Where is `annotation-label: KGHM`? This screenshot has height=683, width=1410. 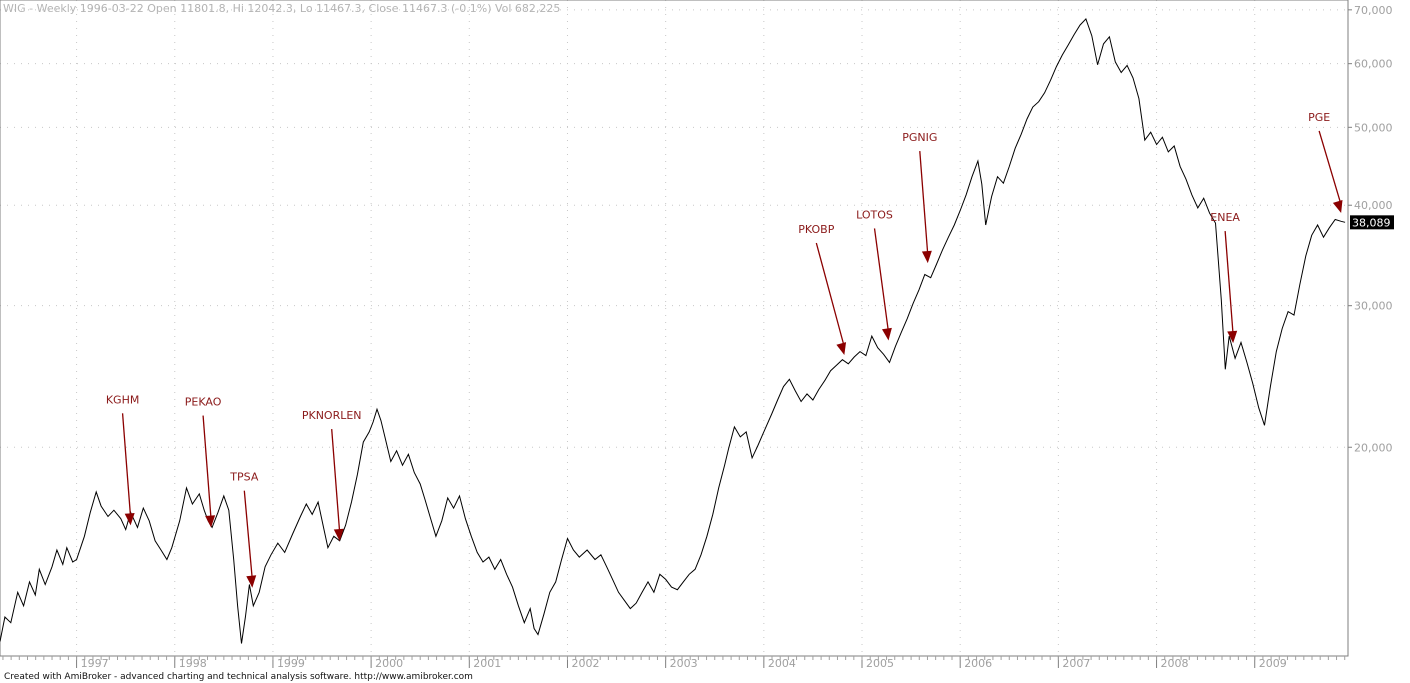 annotation-label: KGHM is located at coordinates (123, 399).